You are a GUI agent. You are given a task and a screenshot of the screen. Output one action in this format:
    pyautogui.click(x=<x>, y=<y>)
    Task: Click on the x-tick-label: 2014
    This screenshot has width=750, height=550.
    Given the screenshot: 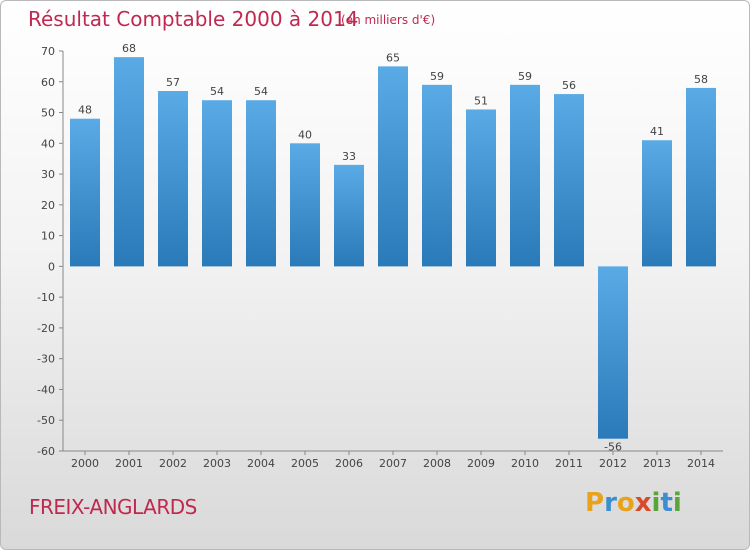 What is the action you would take?
    pyautogui.click(x=701, y=463)
    